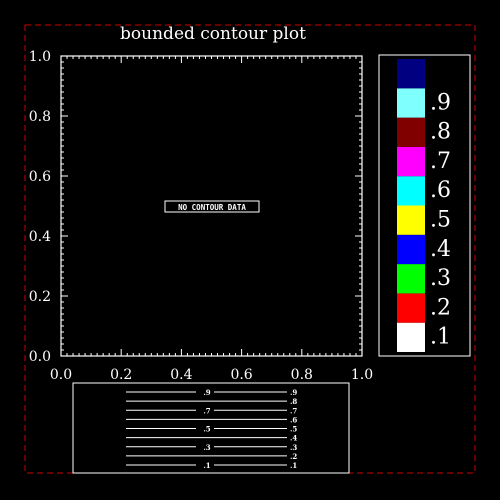  I want to click on no-data-message-box, so click(212, 206).